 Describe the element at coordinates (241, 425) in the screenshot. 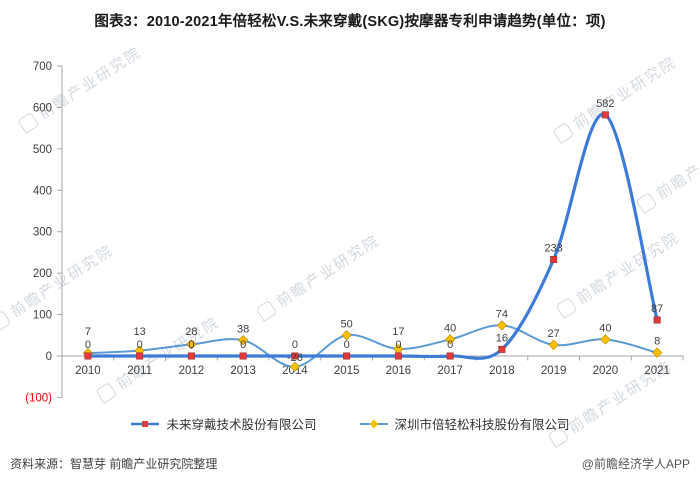

I see `legend-label: 未来穿戴技术股份有限公司` at that location.